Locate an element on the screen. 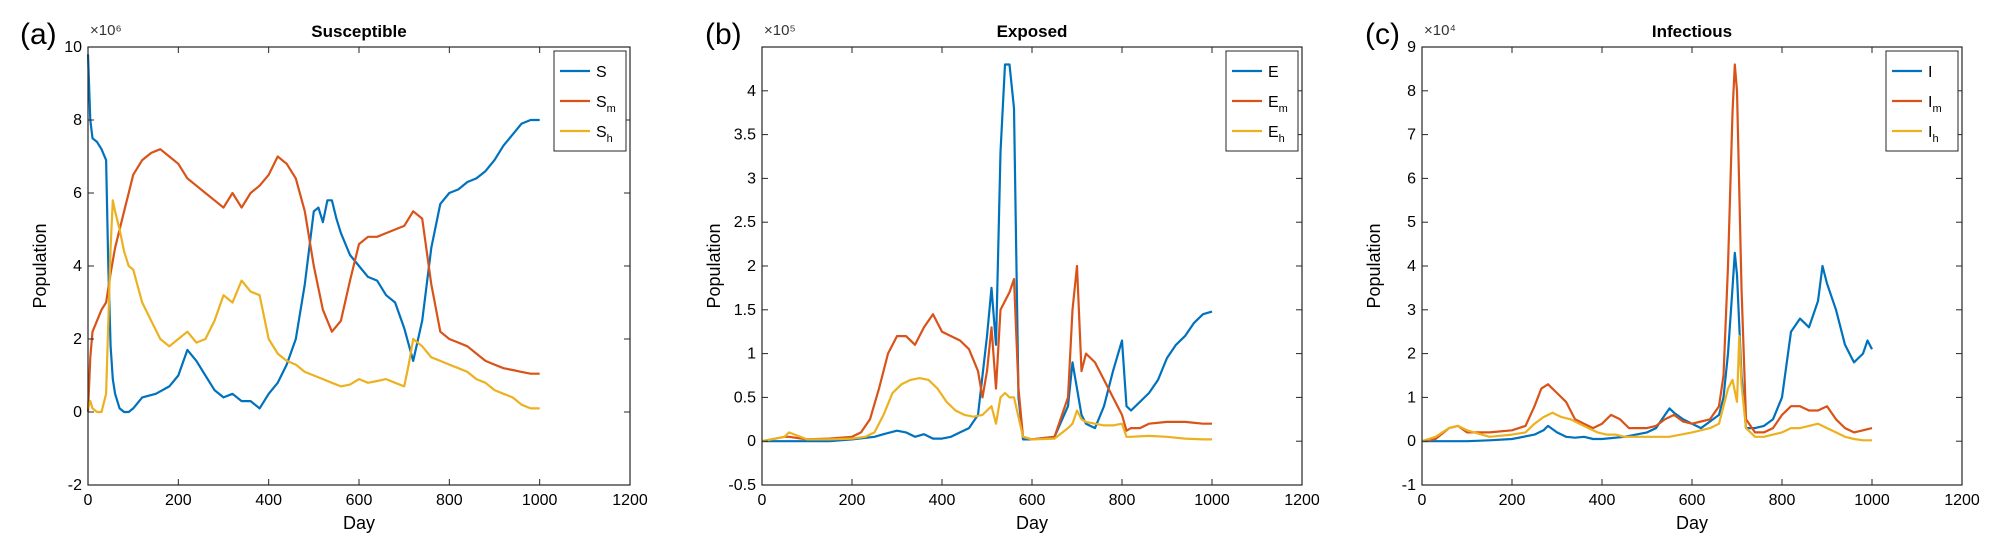  series-line-Eh is located at coordinates (986, 410).